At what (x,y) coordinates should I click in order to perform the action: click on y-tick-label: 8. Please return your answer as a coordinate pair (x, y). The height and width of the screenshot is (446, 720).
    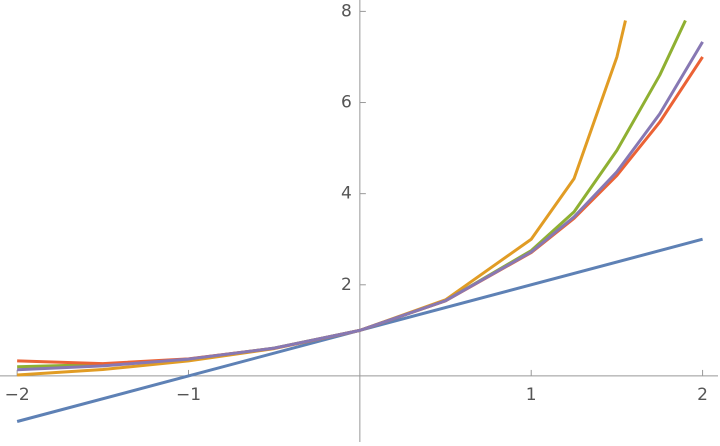
    Looking at the image, I should click on (346, 11).